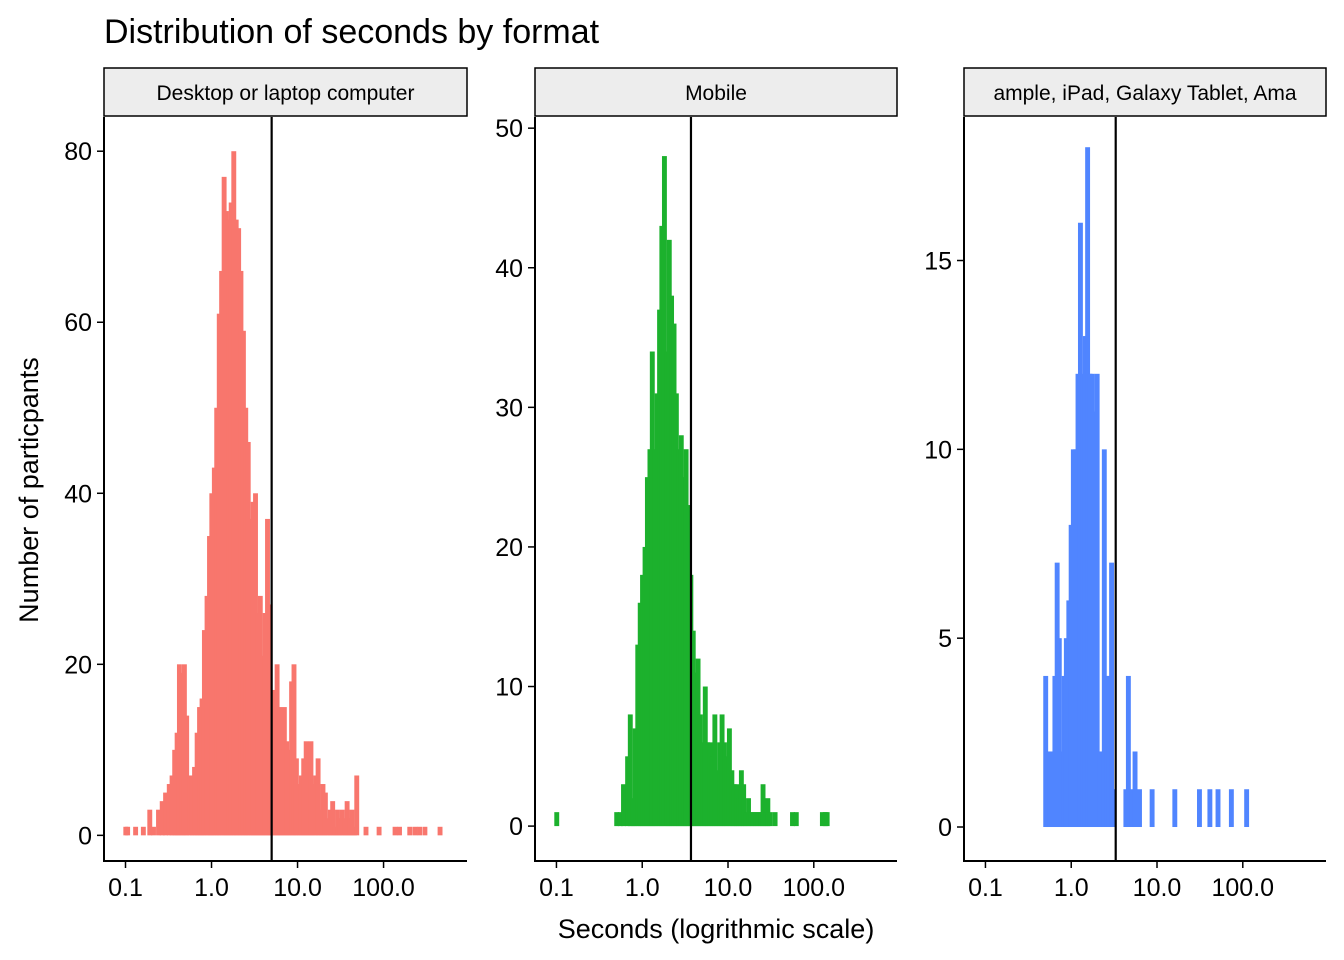  What do you see at coordinates (509, 129) in the screenshot?
I see `y-tick-label: 50` at bounding box center [509, 129].